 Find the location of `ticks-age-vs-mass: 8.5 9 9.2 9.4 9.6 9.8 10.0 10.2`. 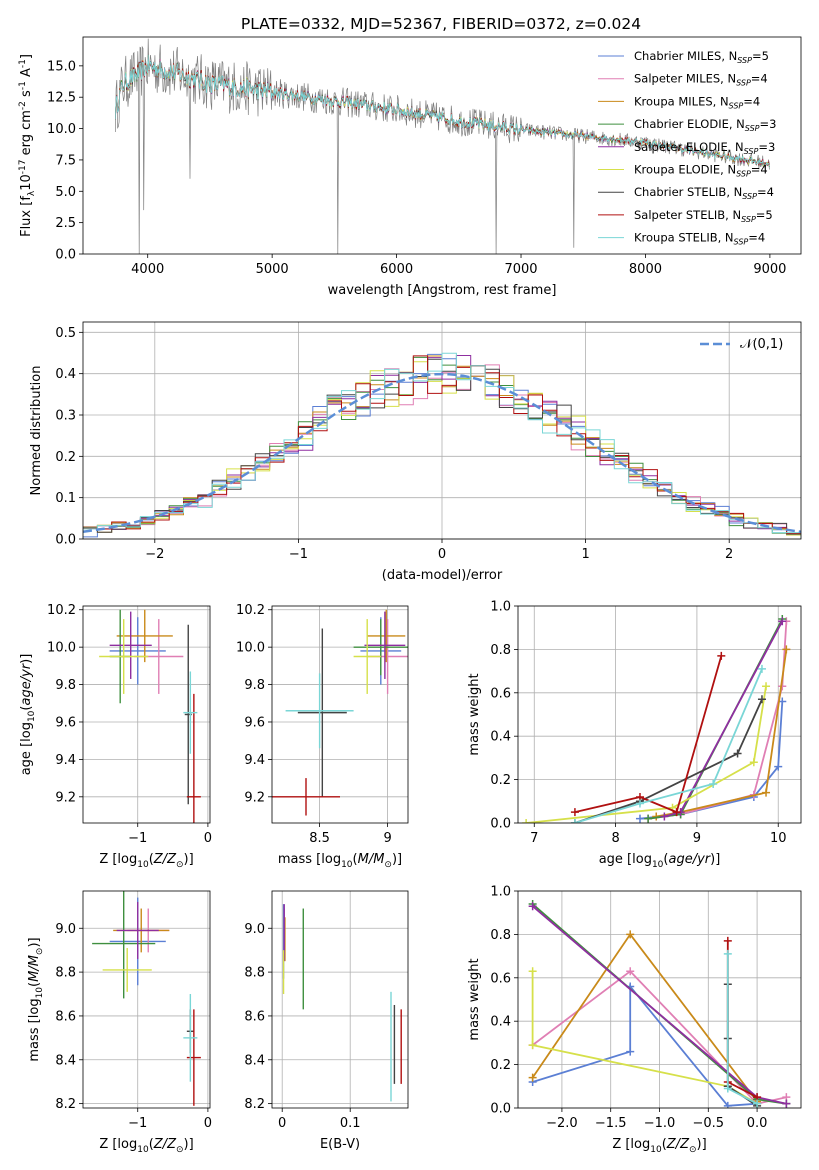

ticks-age-vs-mass: 8.5 9 9.2 9.4 9.6 9.8 10.0 10.2 is located at coordinates (314, 724).